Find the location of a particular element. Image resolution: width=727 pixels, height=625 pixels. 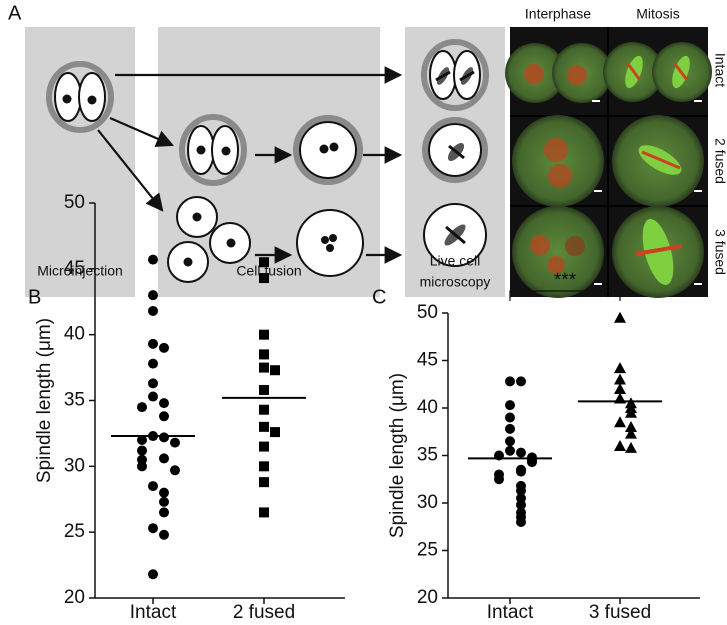

stage-label: microscopy is located at coordinates (455, 282).